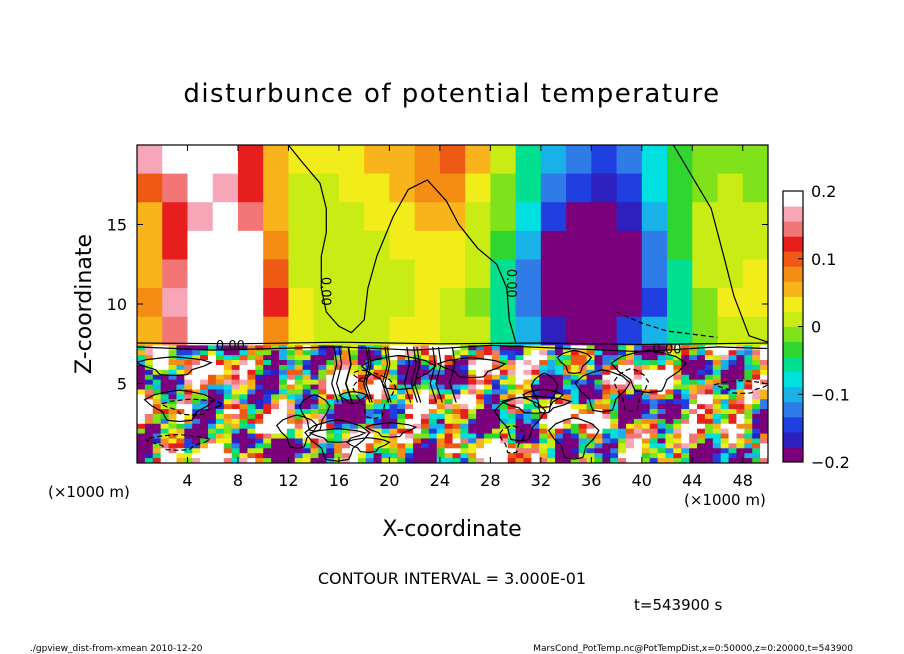 The height and width of the screenshot is (654, 904). Describe the element at coordinates (824, 327) in the screenshot. I see `colorbar-ticks: 0.20.10−0.1−0.2` at that location.